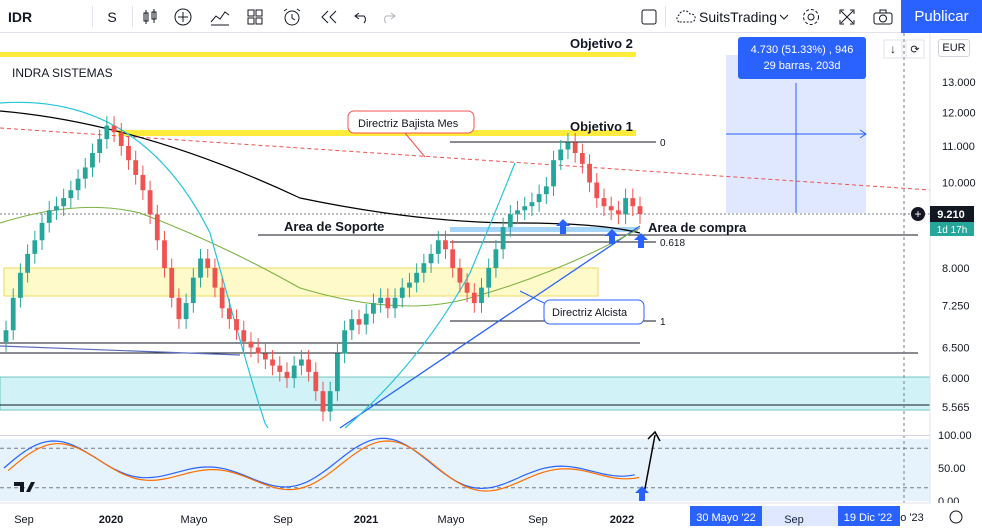 The height and width of the screenshot is (531, 982). Describe the element at coordinates (915, 49) in the screenshot. I see `refresh-button` at that location.